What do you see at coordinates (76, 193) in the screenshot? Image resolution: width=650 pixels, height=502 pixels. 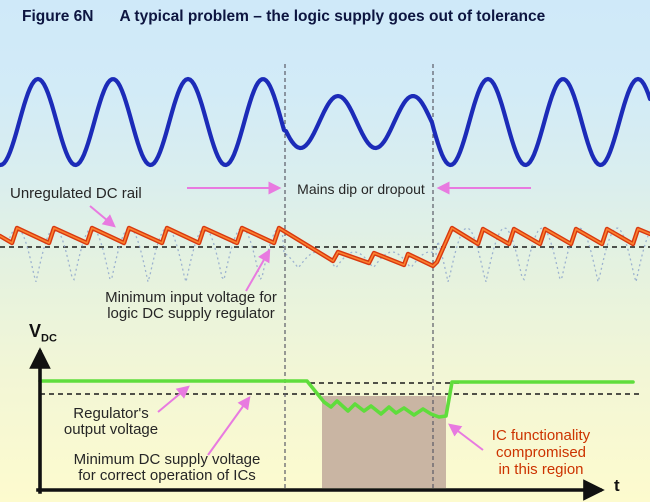 I see `unregulated-dc-rail-label: Unregulated DC rail` at bounding box center [76, 193].